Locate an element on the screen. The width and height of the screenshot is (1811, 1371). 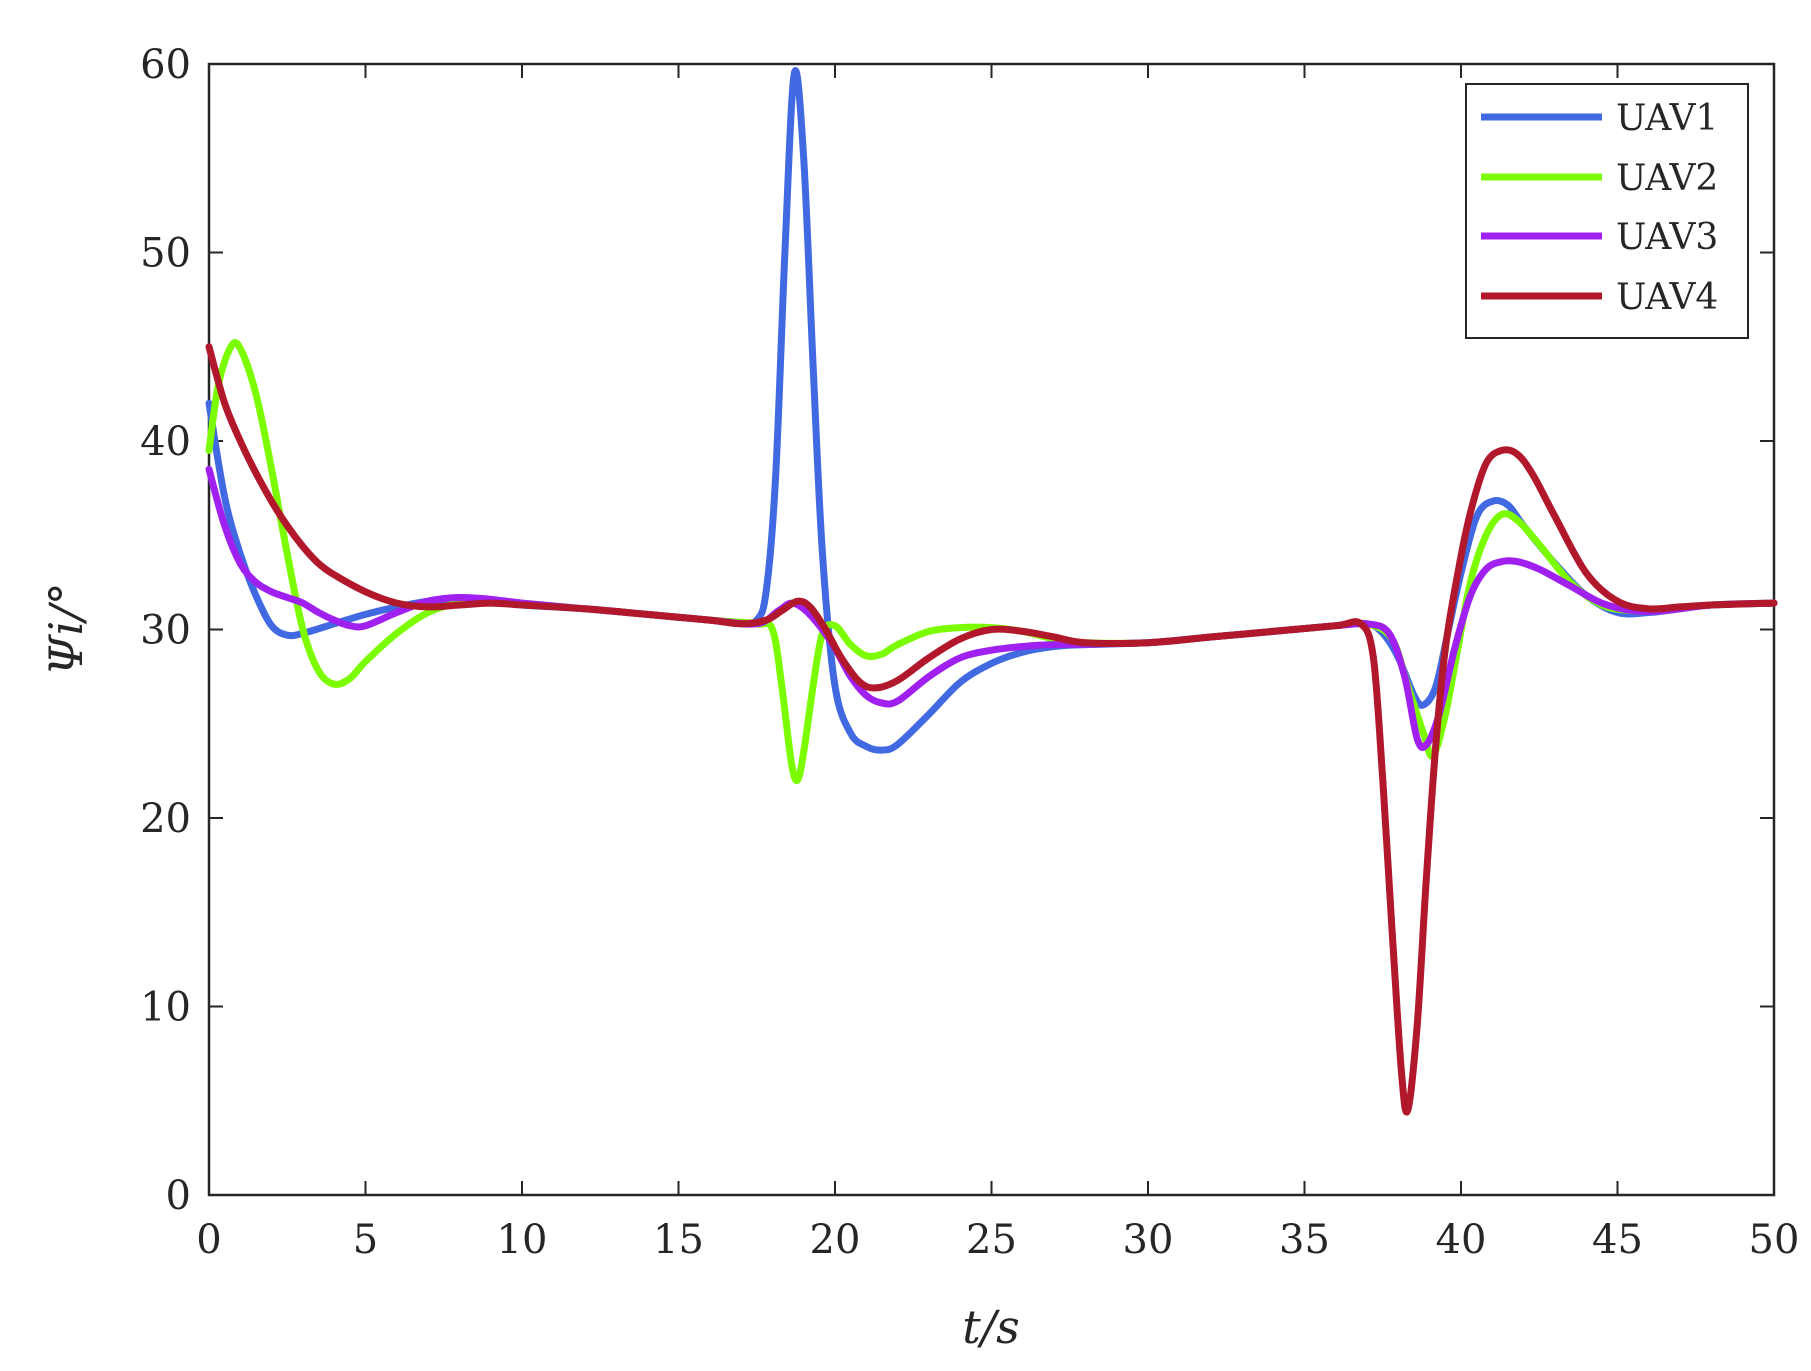
y-tick-labels: 0 10 20 30 40 50 60 is located at coordinates (165, 630).